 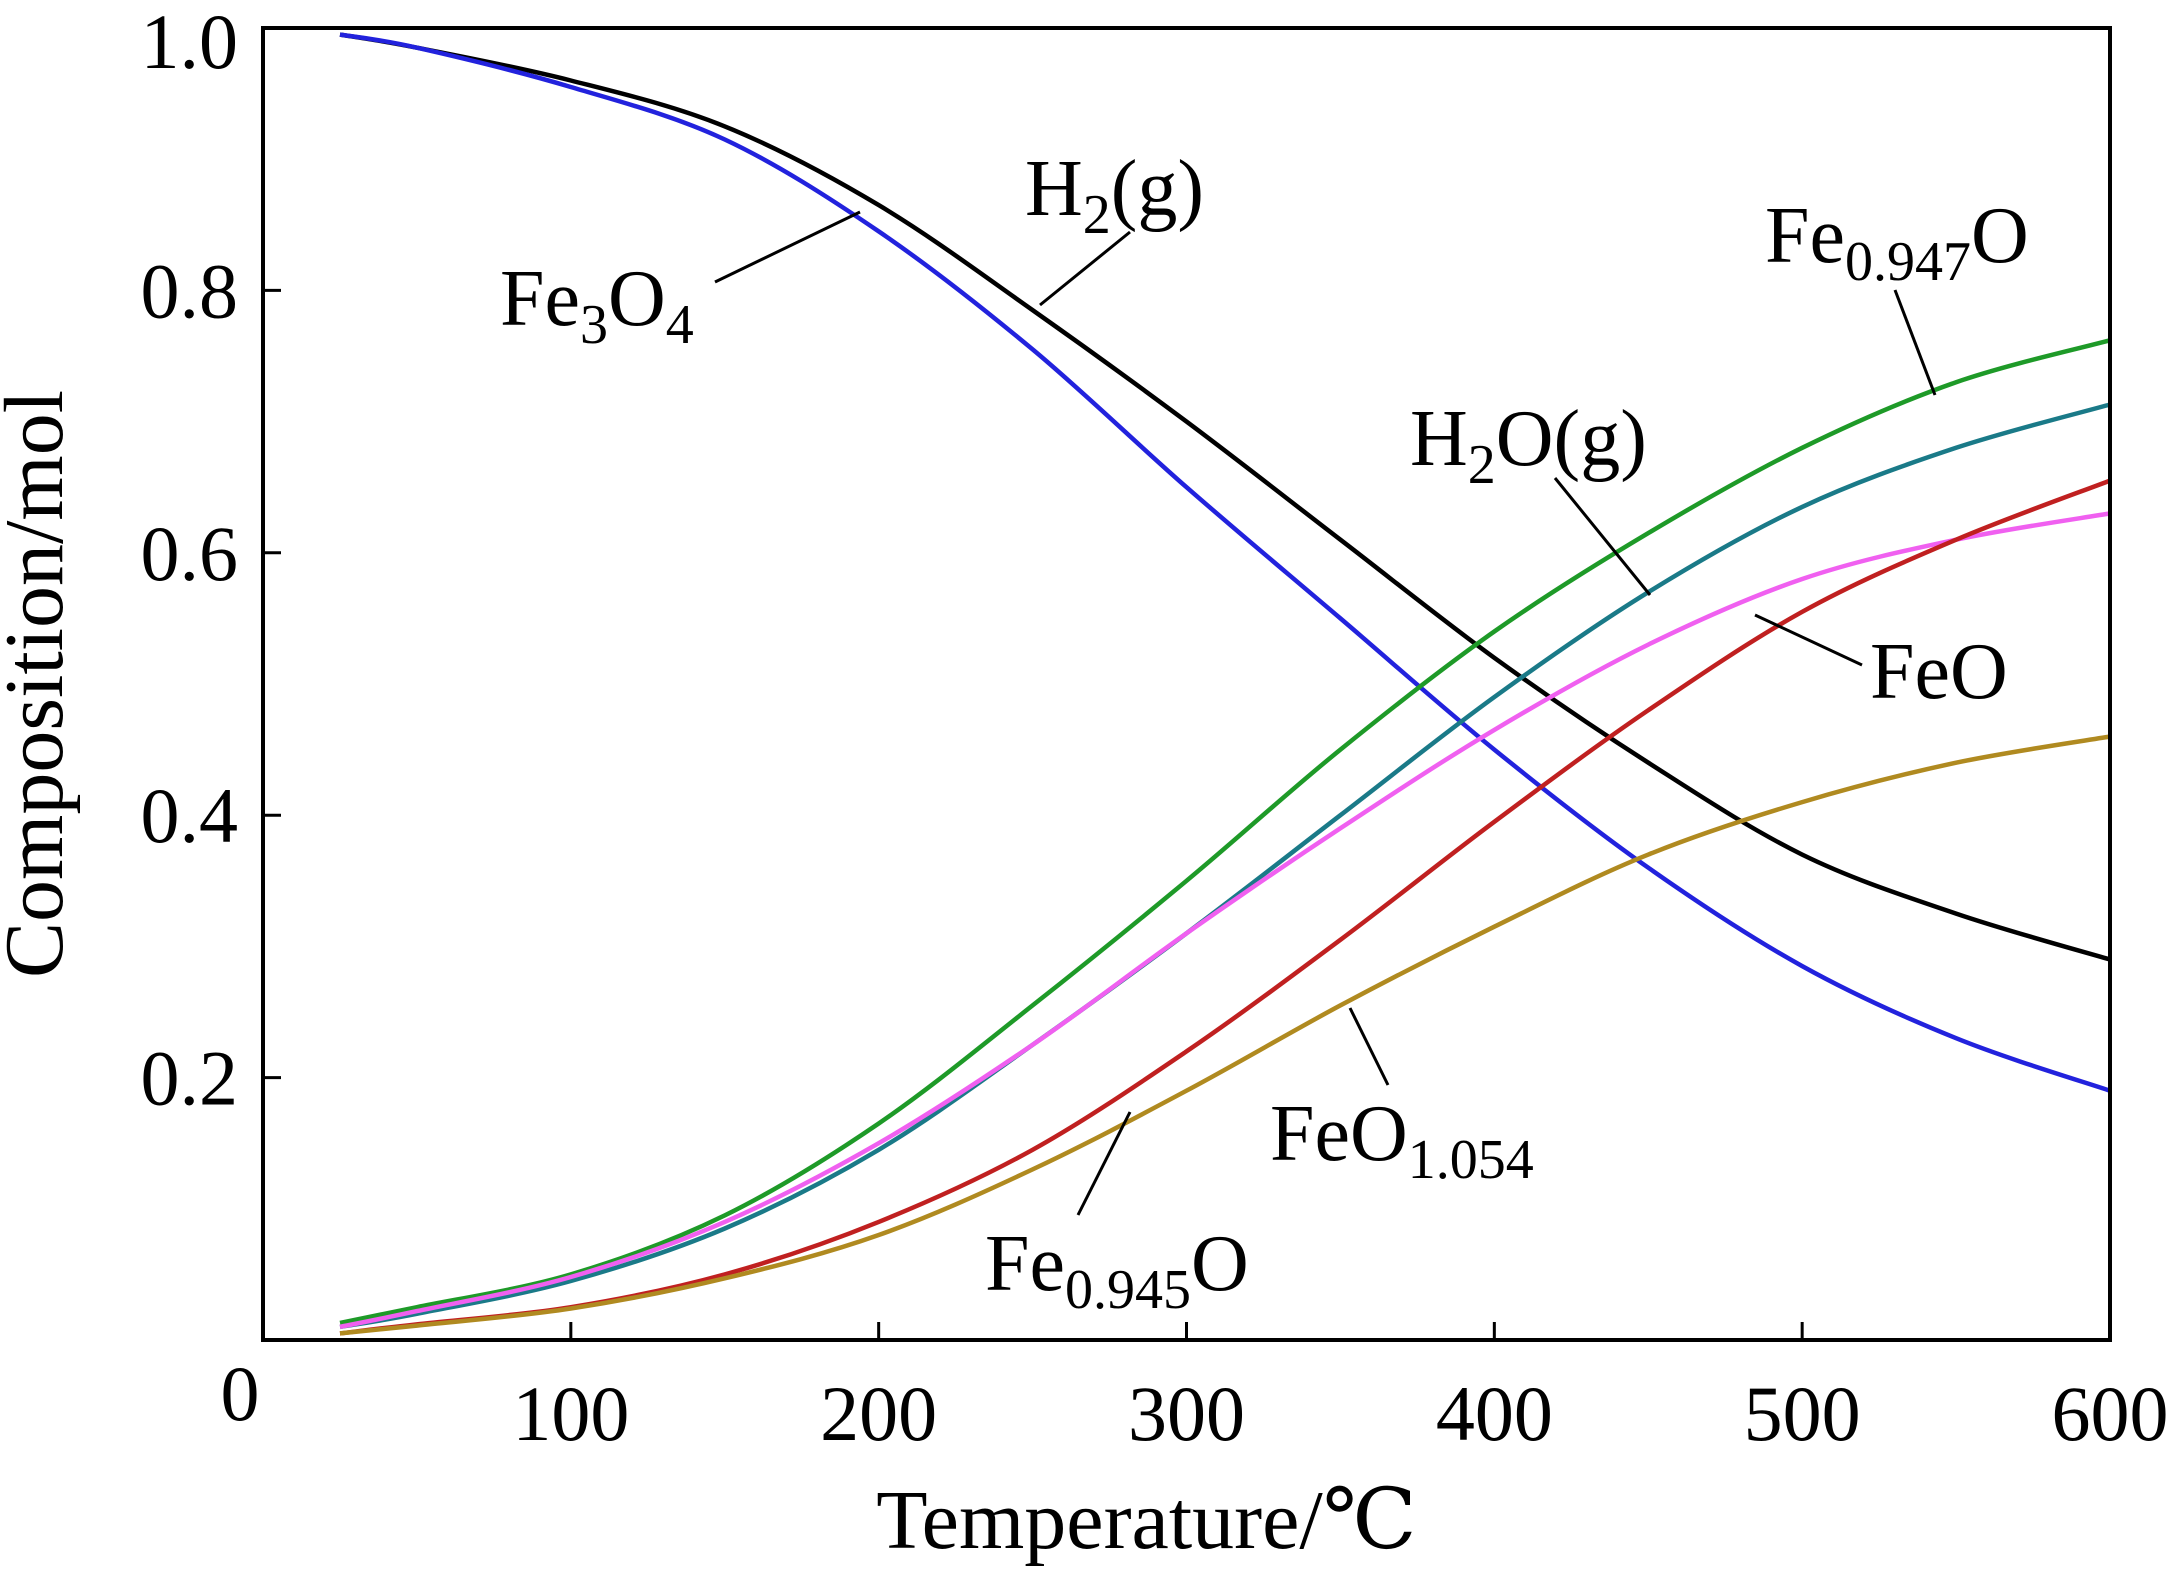 What do you see at coordinates (1802, 1413) in the screenshot?
I see `x-tick-label: 500` at bounding box center [1802, 1413].